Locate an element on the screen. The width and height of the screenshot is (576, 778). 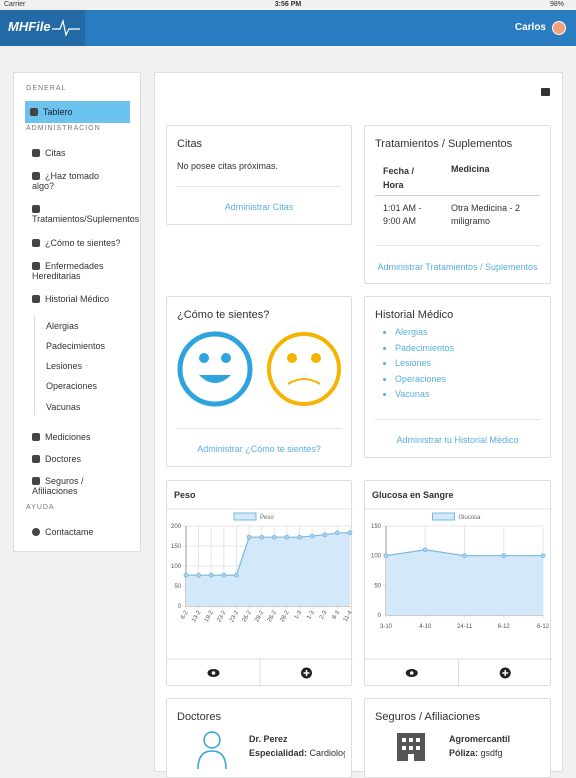
y-tick-label: 100 is located at coordinates (376, 557).